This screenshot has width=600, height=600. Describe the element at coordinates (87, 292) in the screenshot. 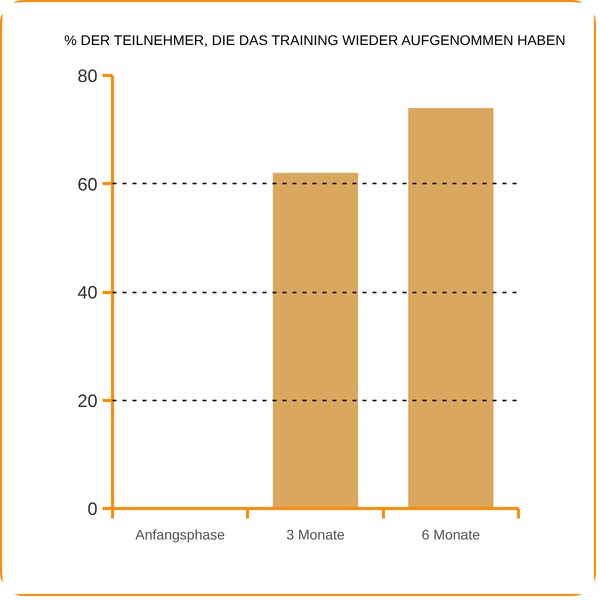

I see `y-tick-label: 40` at that location.